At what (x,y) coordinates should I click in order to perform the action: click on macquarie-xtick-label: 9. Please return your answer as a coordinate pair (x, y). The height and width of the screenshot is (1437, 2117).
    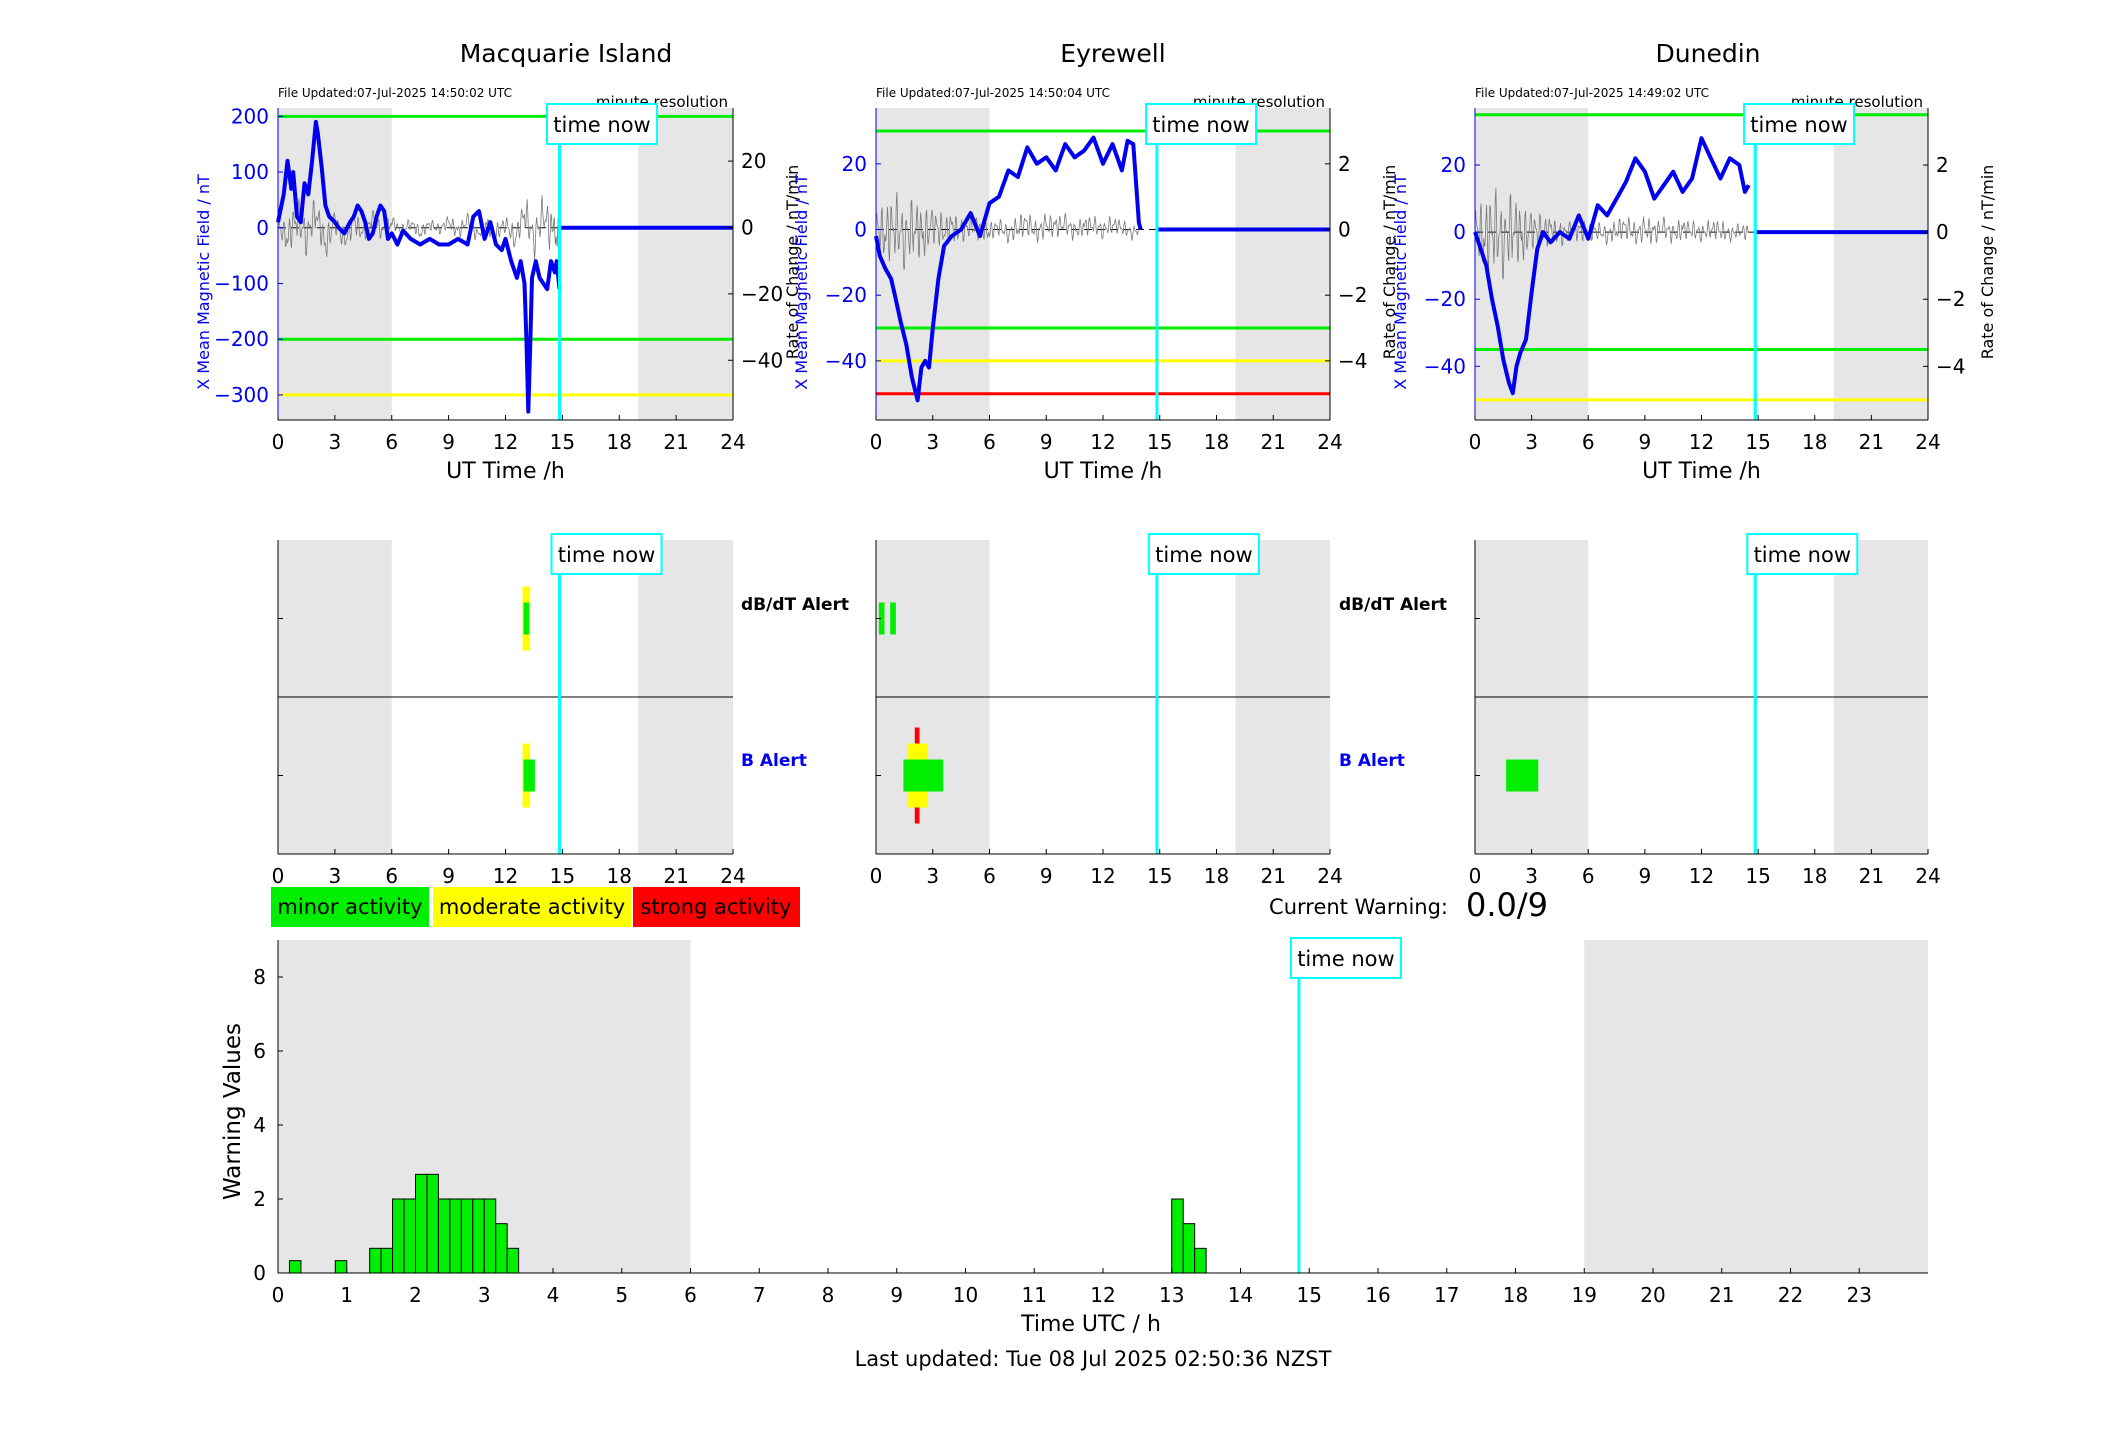
    Looking at the image, I should click on (448, 442).